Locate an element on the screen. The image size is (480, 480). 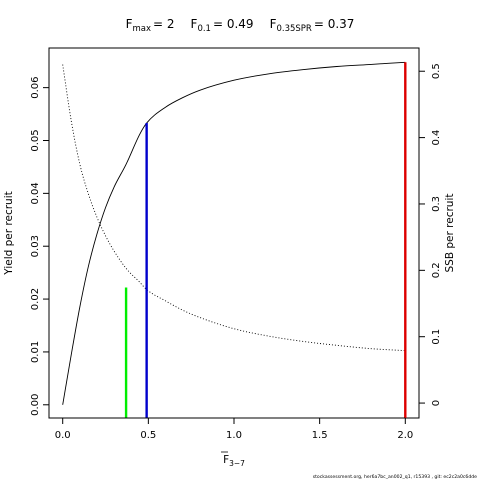
x-tick-label: 2.0 is located at coordinates (405, 435).